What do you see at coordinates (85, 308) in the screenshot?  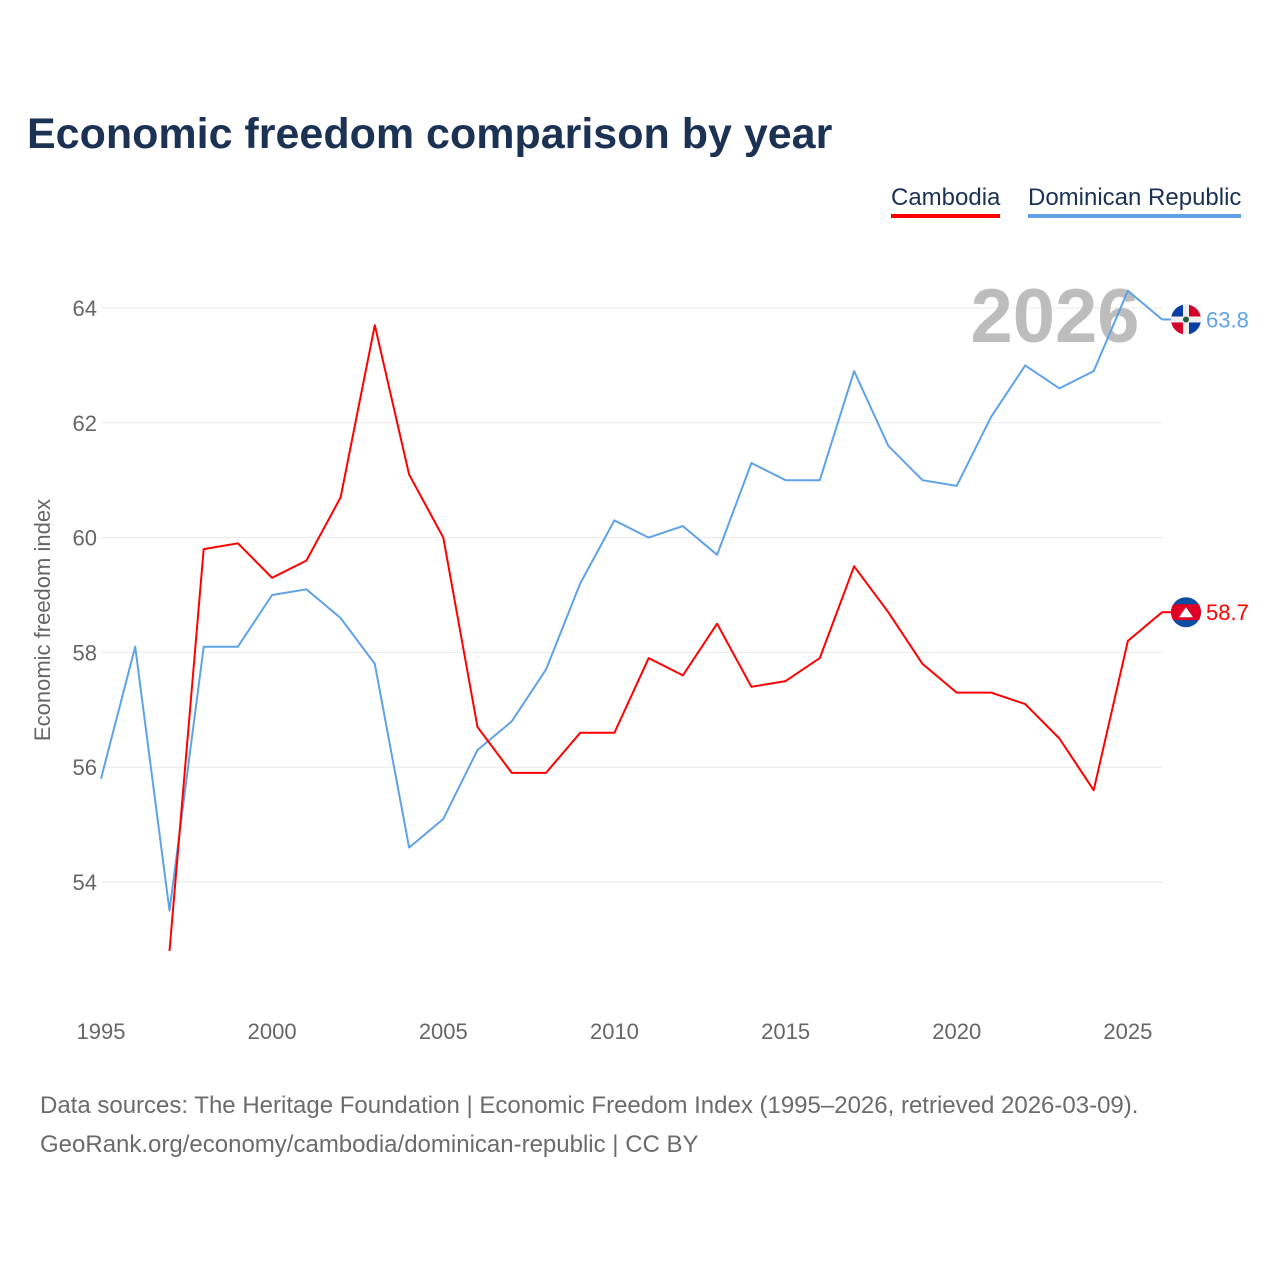 I see `y-tick-label: 64` at bounding box center [85, 308].